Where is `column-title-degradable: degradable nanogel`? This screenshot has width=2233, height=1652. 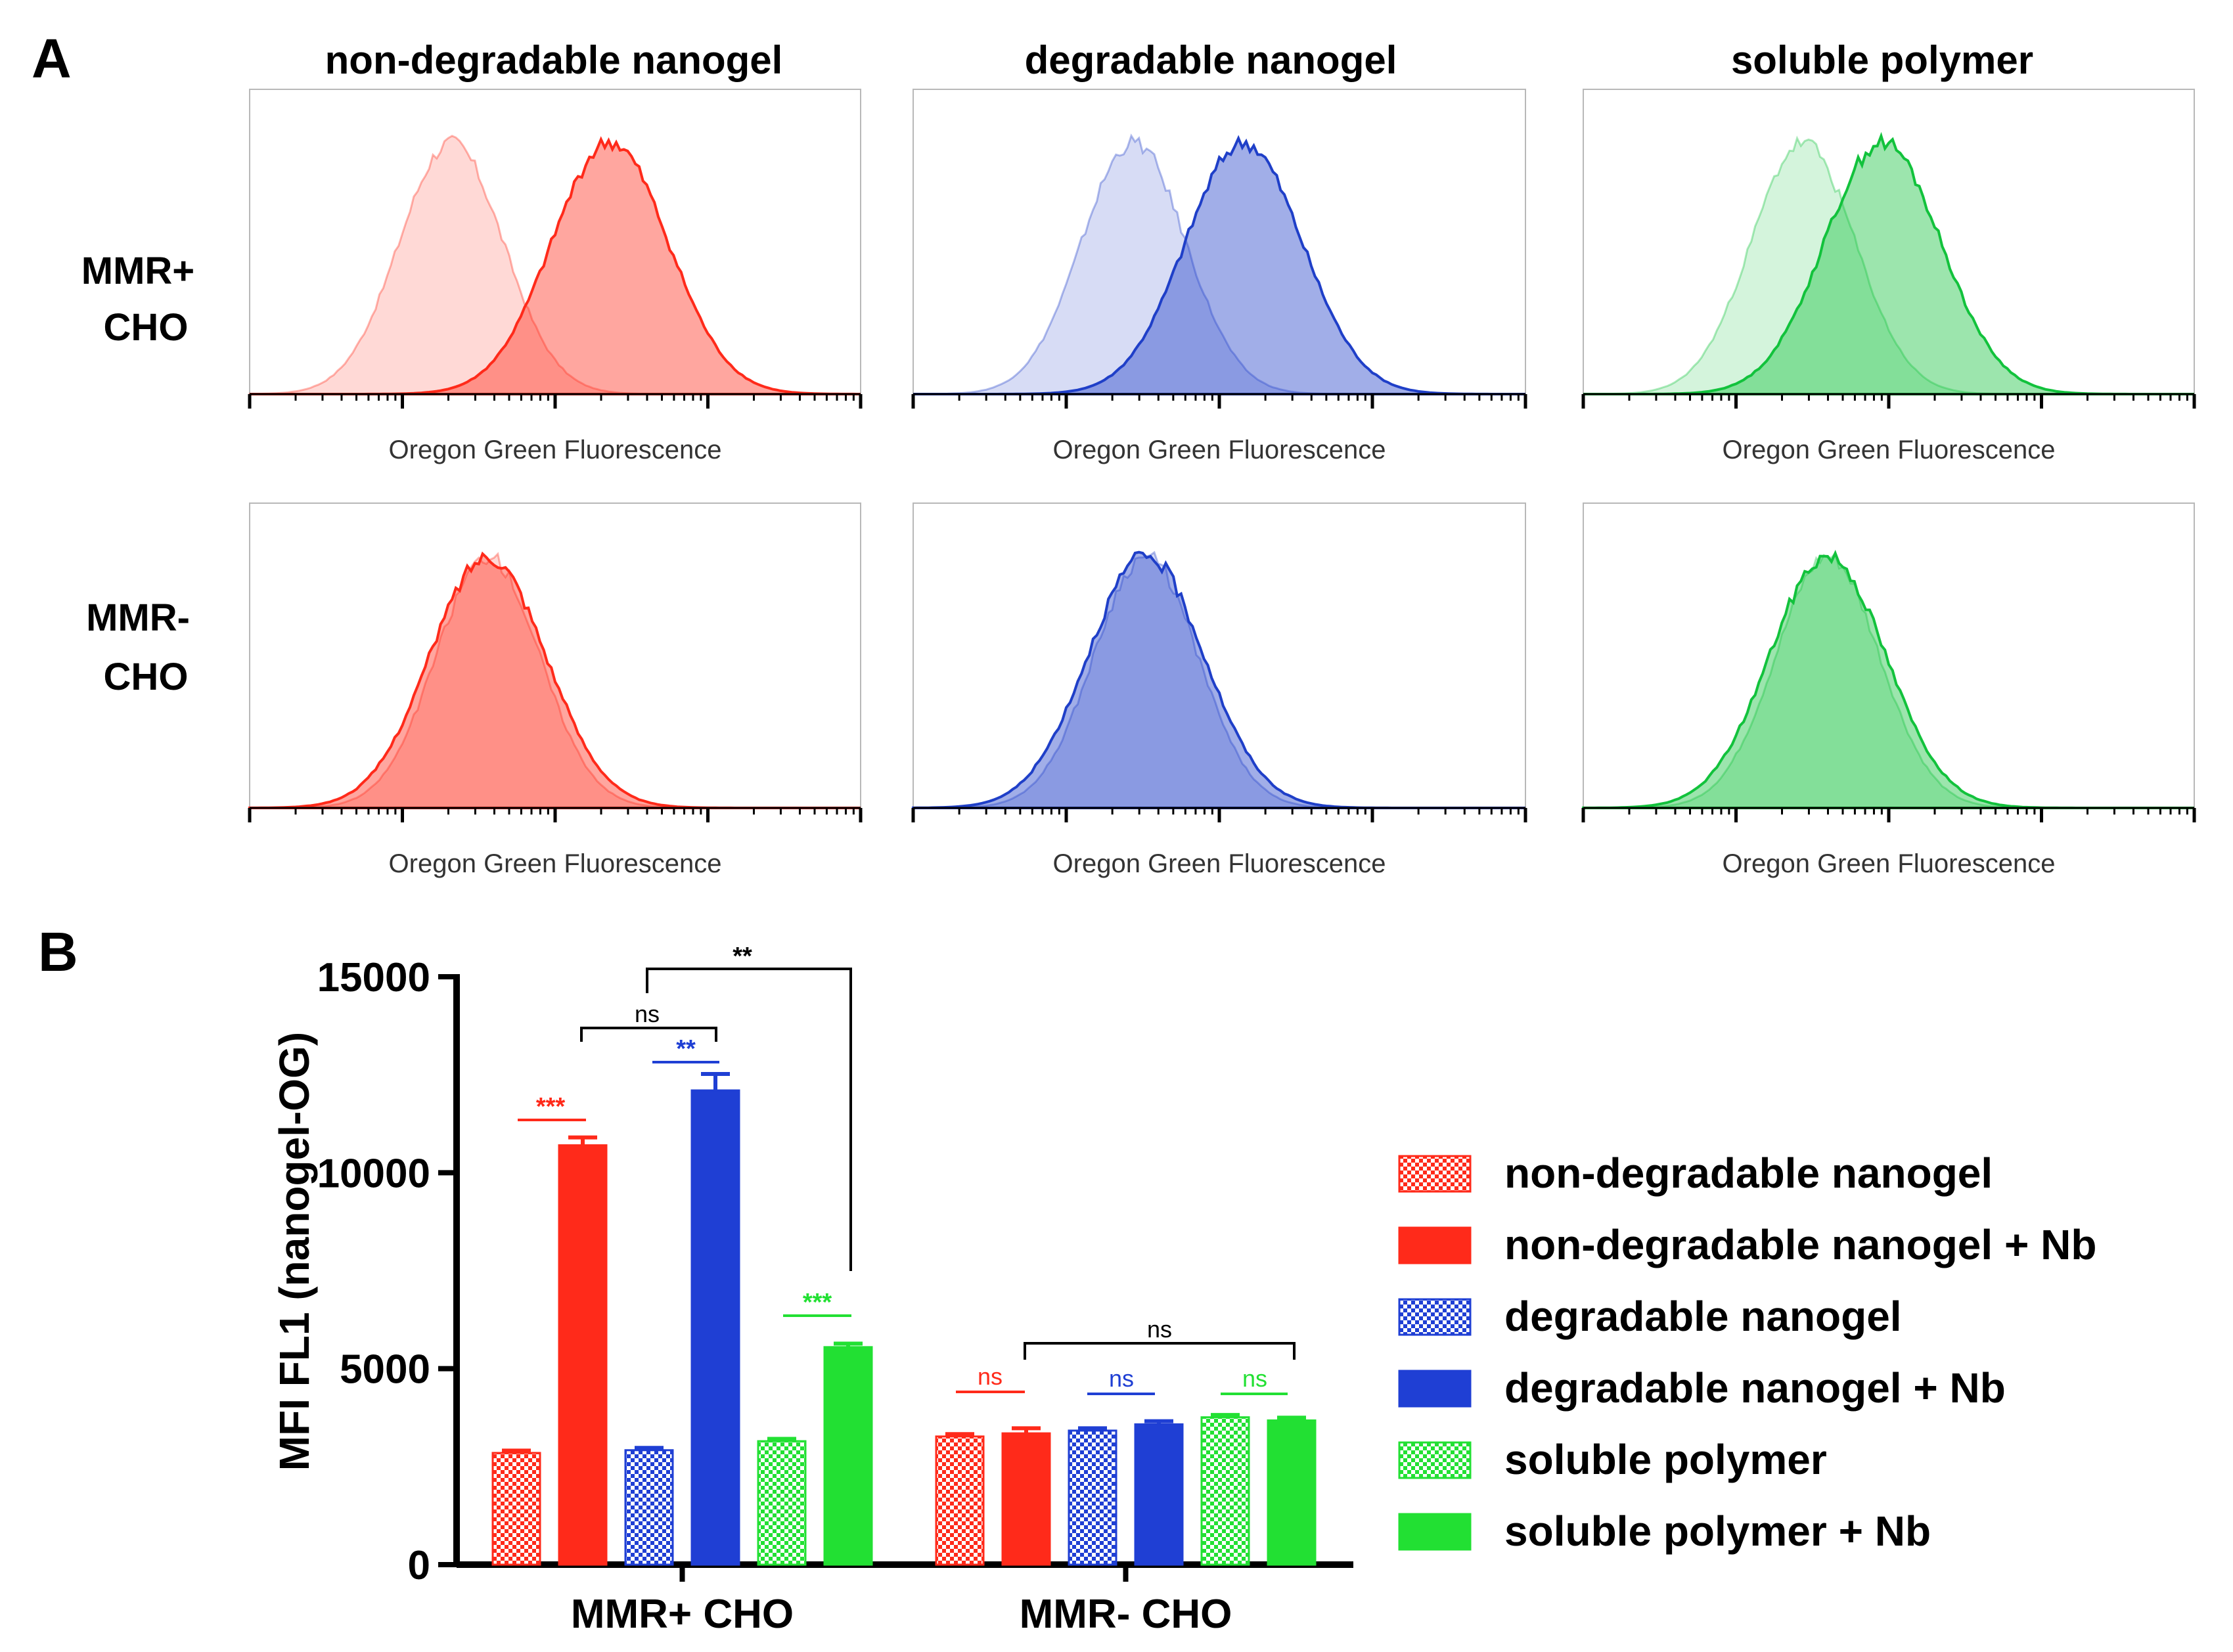 column-title-degradable: degradable nanogel is located at coordinates (1211, 60).